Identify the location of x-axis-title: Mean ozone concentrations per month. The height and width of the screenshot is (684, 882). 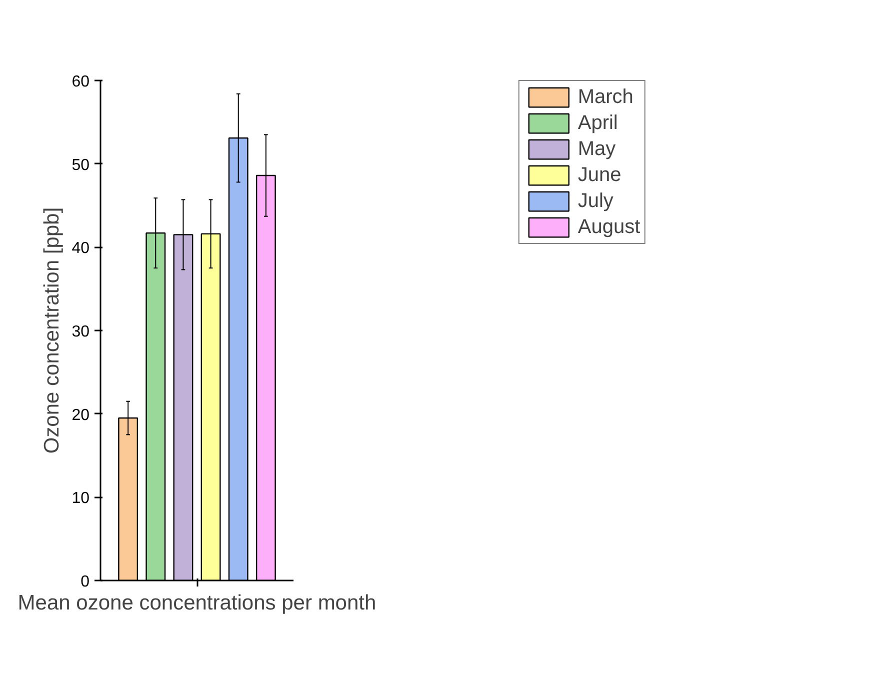
(197, 603).